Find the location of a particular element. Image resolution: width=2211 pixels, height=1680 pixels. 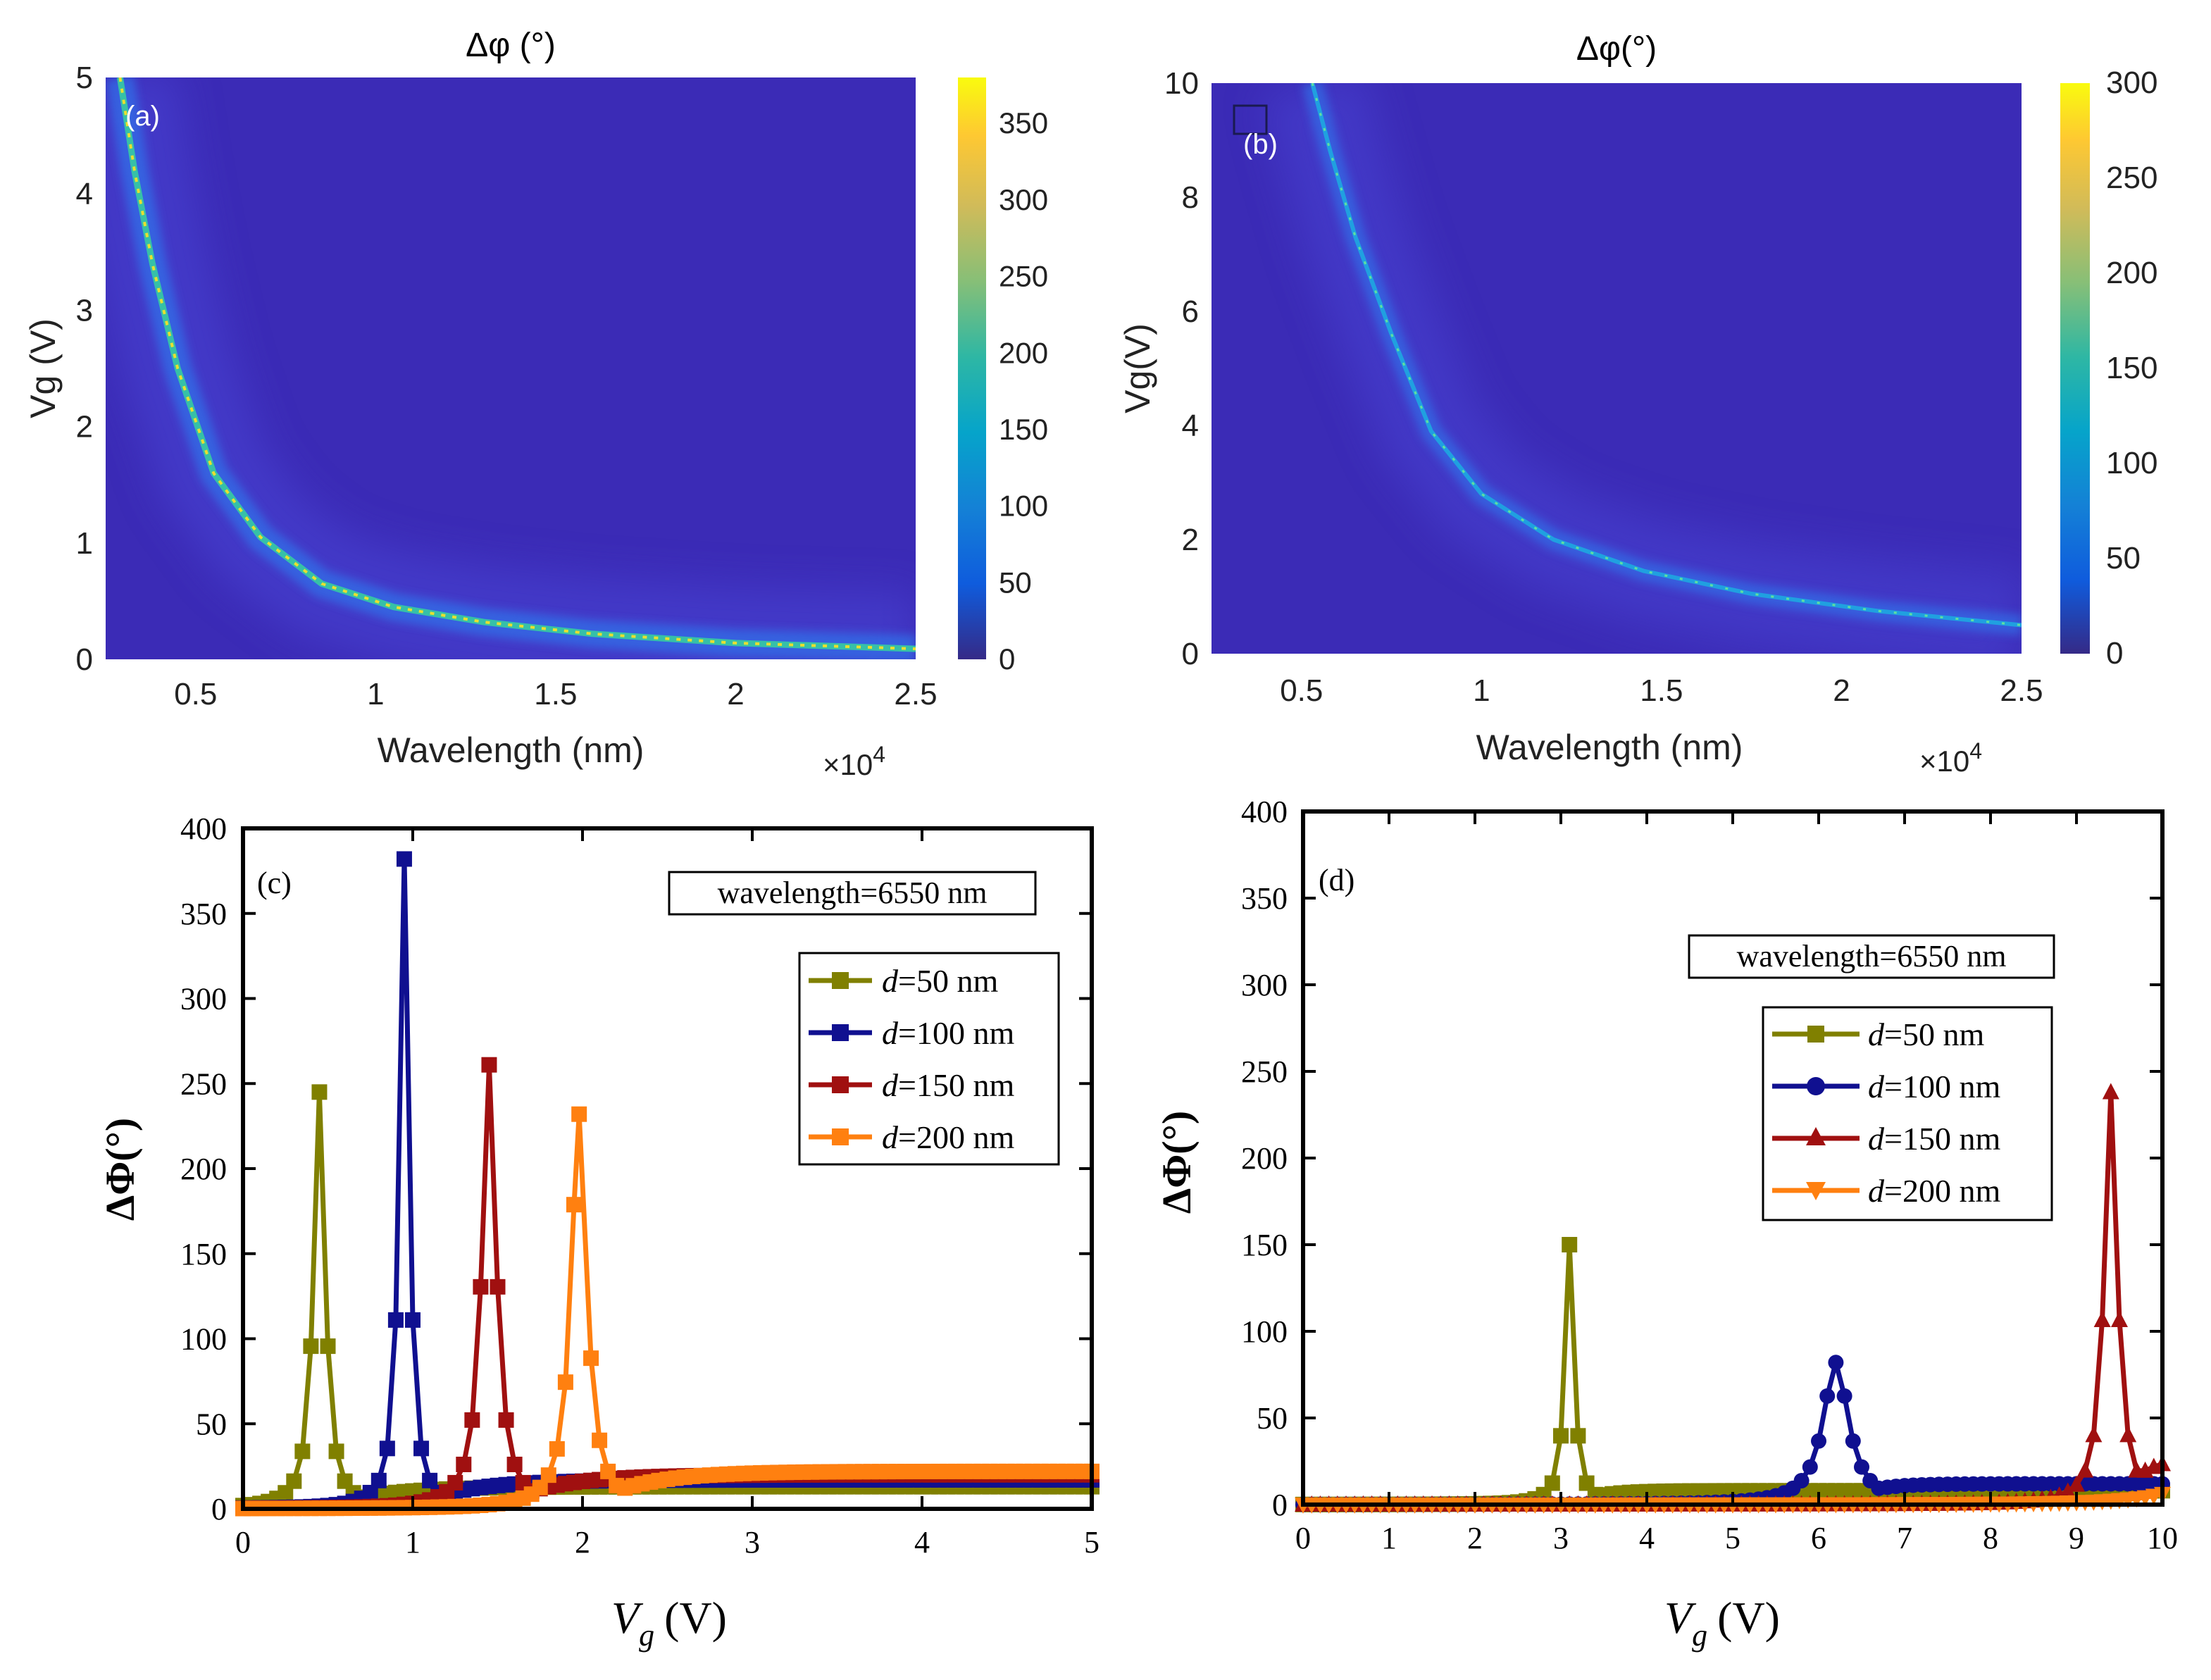

panel-d-legend-suffix: =200 nm is located at coordinates (1942, 1191).